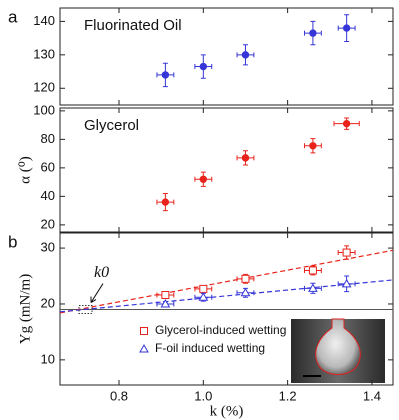  Describe the element at coordinates (338, 346) in the screenshot. I see `inset-drop` at that location.